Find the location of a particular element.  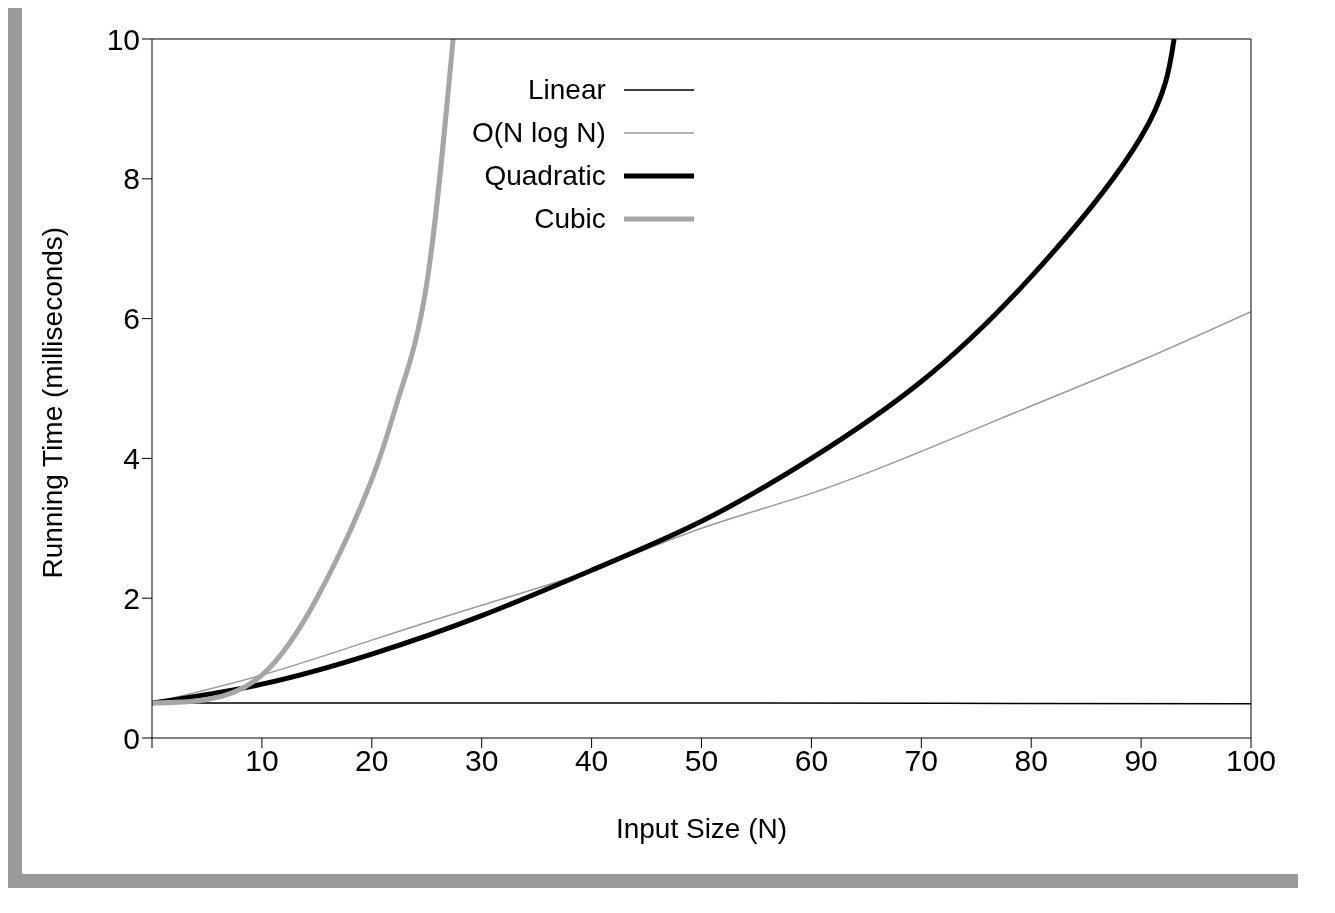

x-tick-label: 20 is located at coordinates (372, 761).